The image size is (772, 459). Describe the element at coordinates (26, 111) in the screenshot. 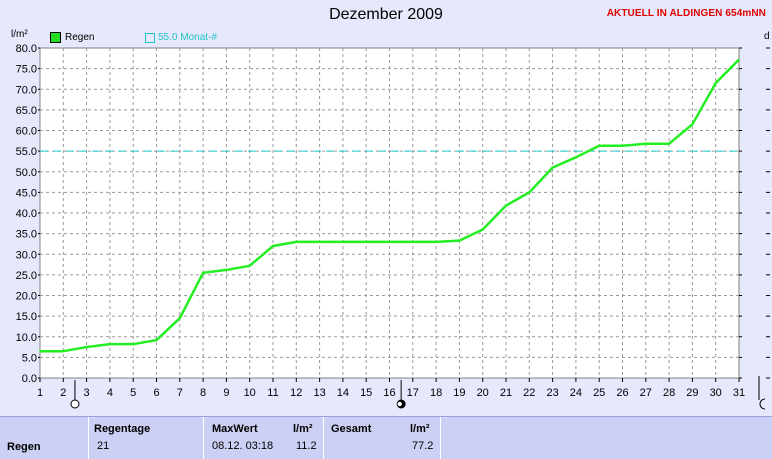

I see `y-tick-label: 65.0` at that location.